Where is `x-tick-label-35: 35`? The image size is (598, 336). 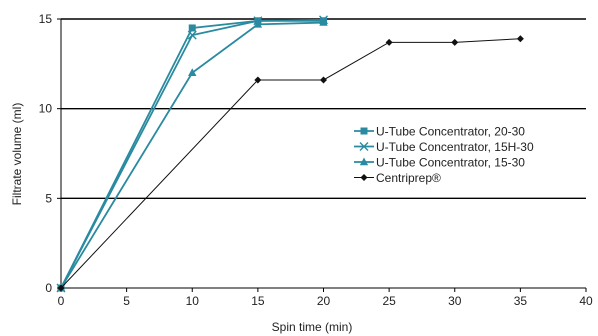 x-tick-label-35: 35 is located at coordinates (521, 301).